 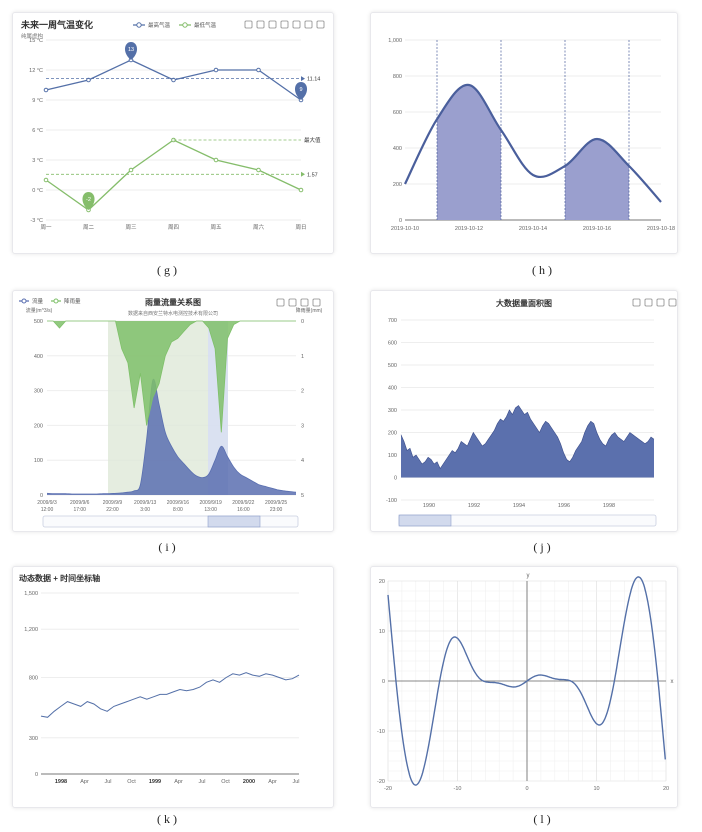 What do you see at coordinates (205, 25) in the screenshot?
I see `legend-item: 最低气温` at bounding box center [205, 25].